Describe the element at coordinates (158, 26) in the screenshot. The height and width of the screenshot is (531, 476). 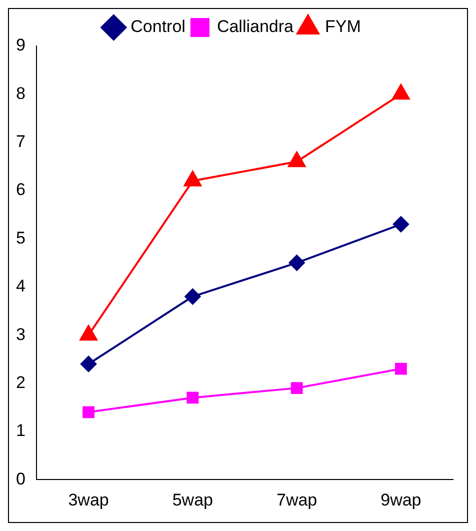
I see `legend-label: Control` at that location.